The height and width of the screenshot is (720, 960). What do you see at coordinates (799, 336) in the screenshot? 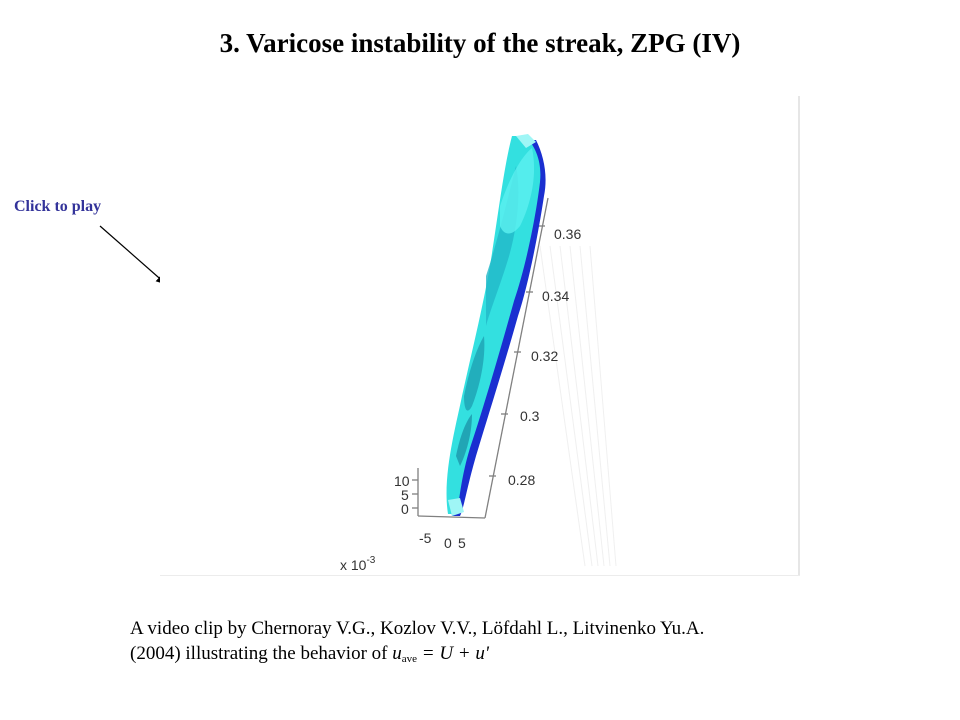
I see `video-border-right` at bounding box center [799, 336].